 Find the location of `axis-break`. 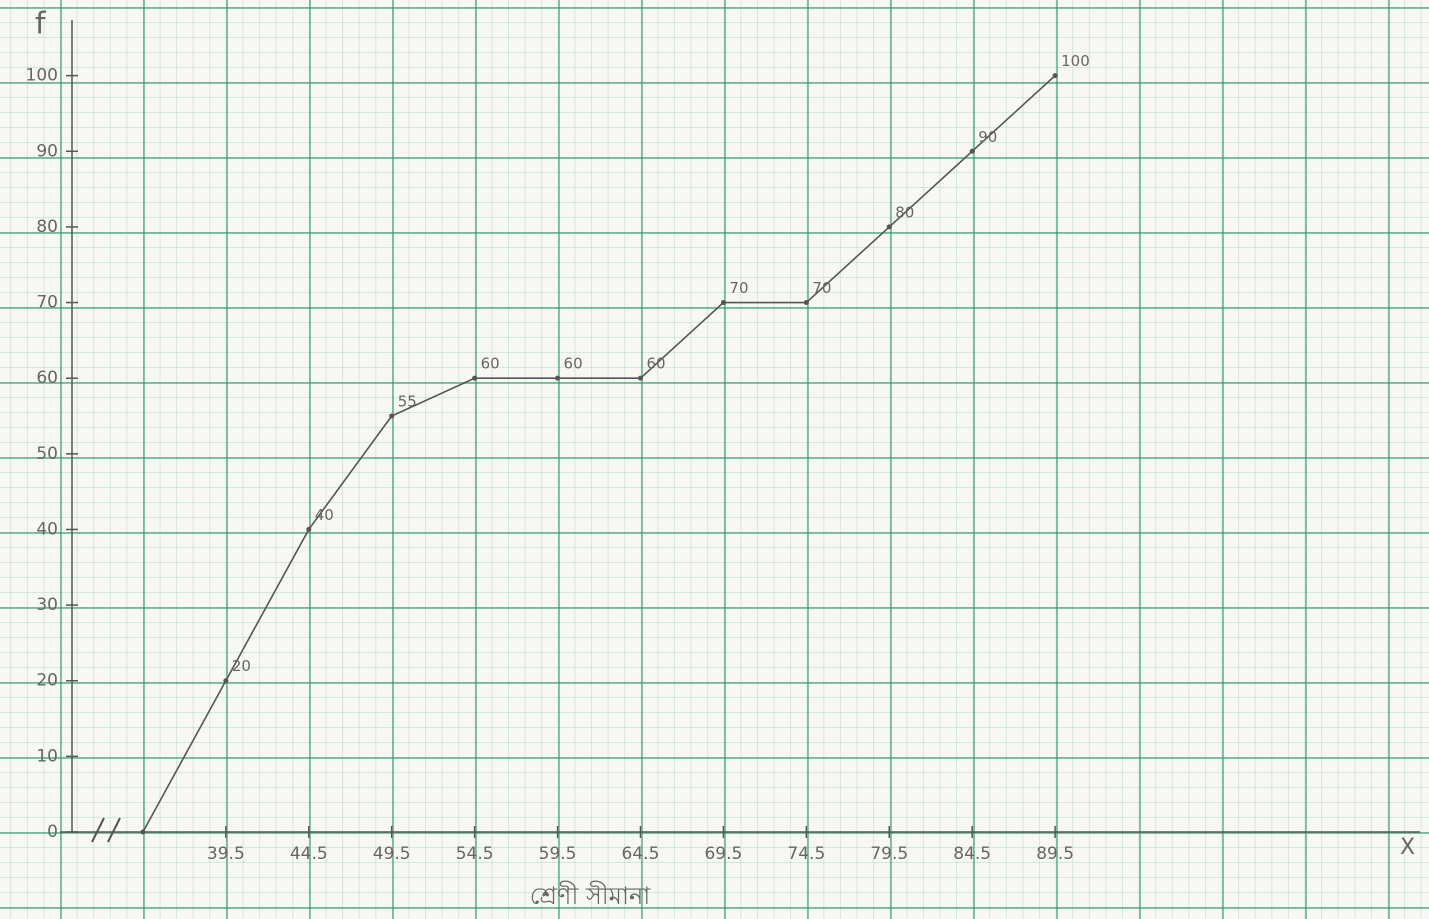

axis-break is located at coordinates (106, 830).